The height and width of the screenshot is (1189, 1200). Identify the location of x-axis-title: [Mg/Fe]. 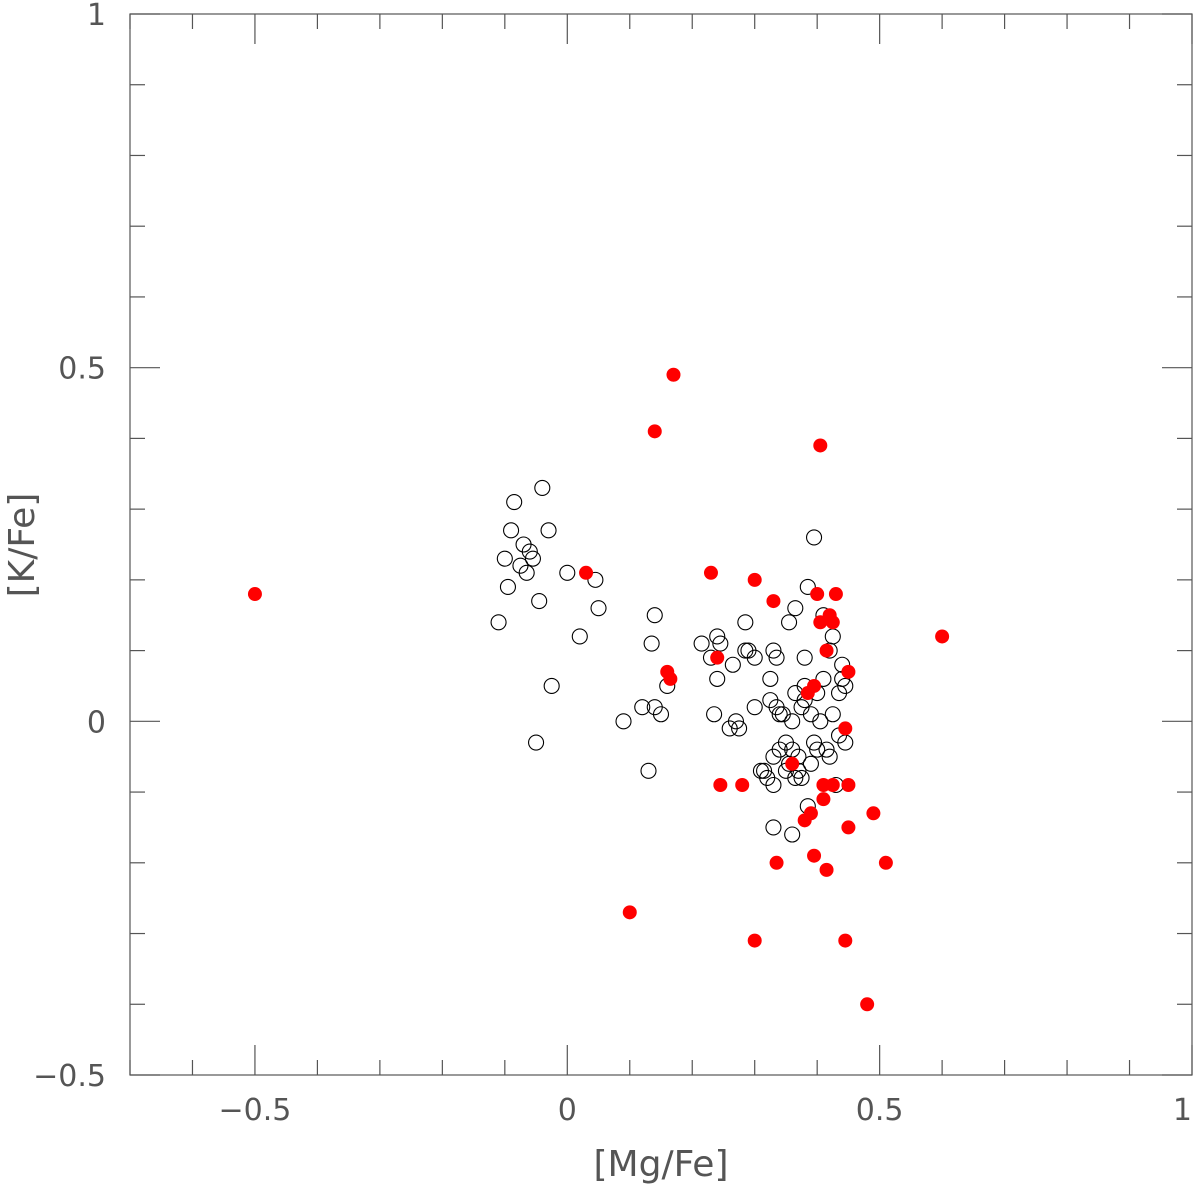
(660, 1164).